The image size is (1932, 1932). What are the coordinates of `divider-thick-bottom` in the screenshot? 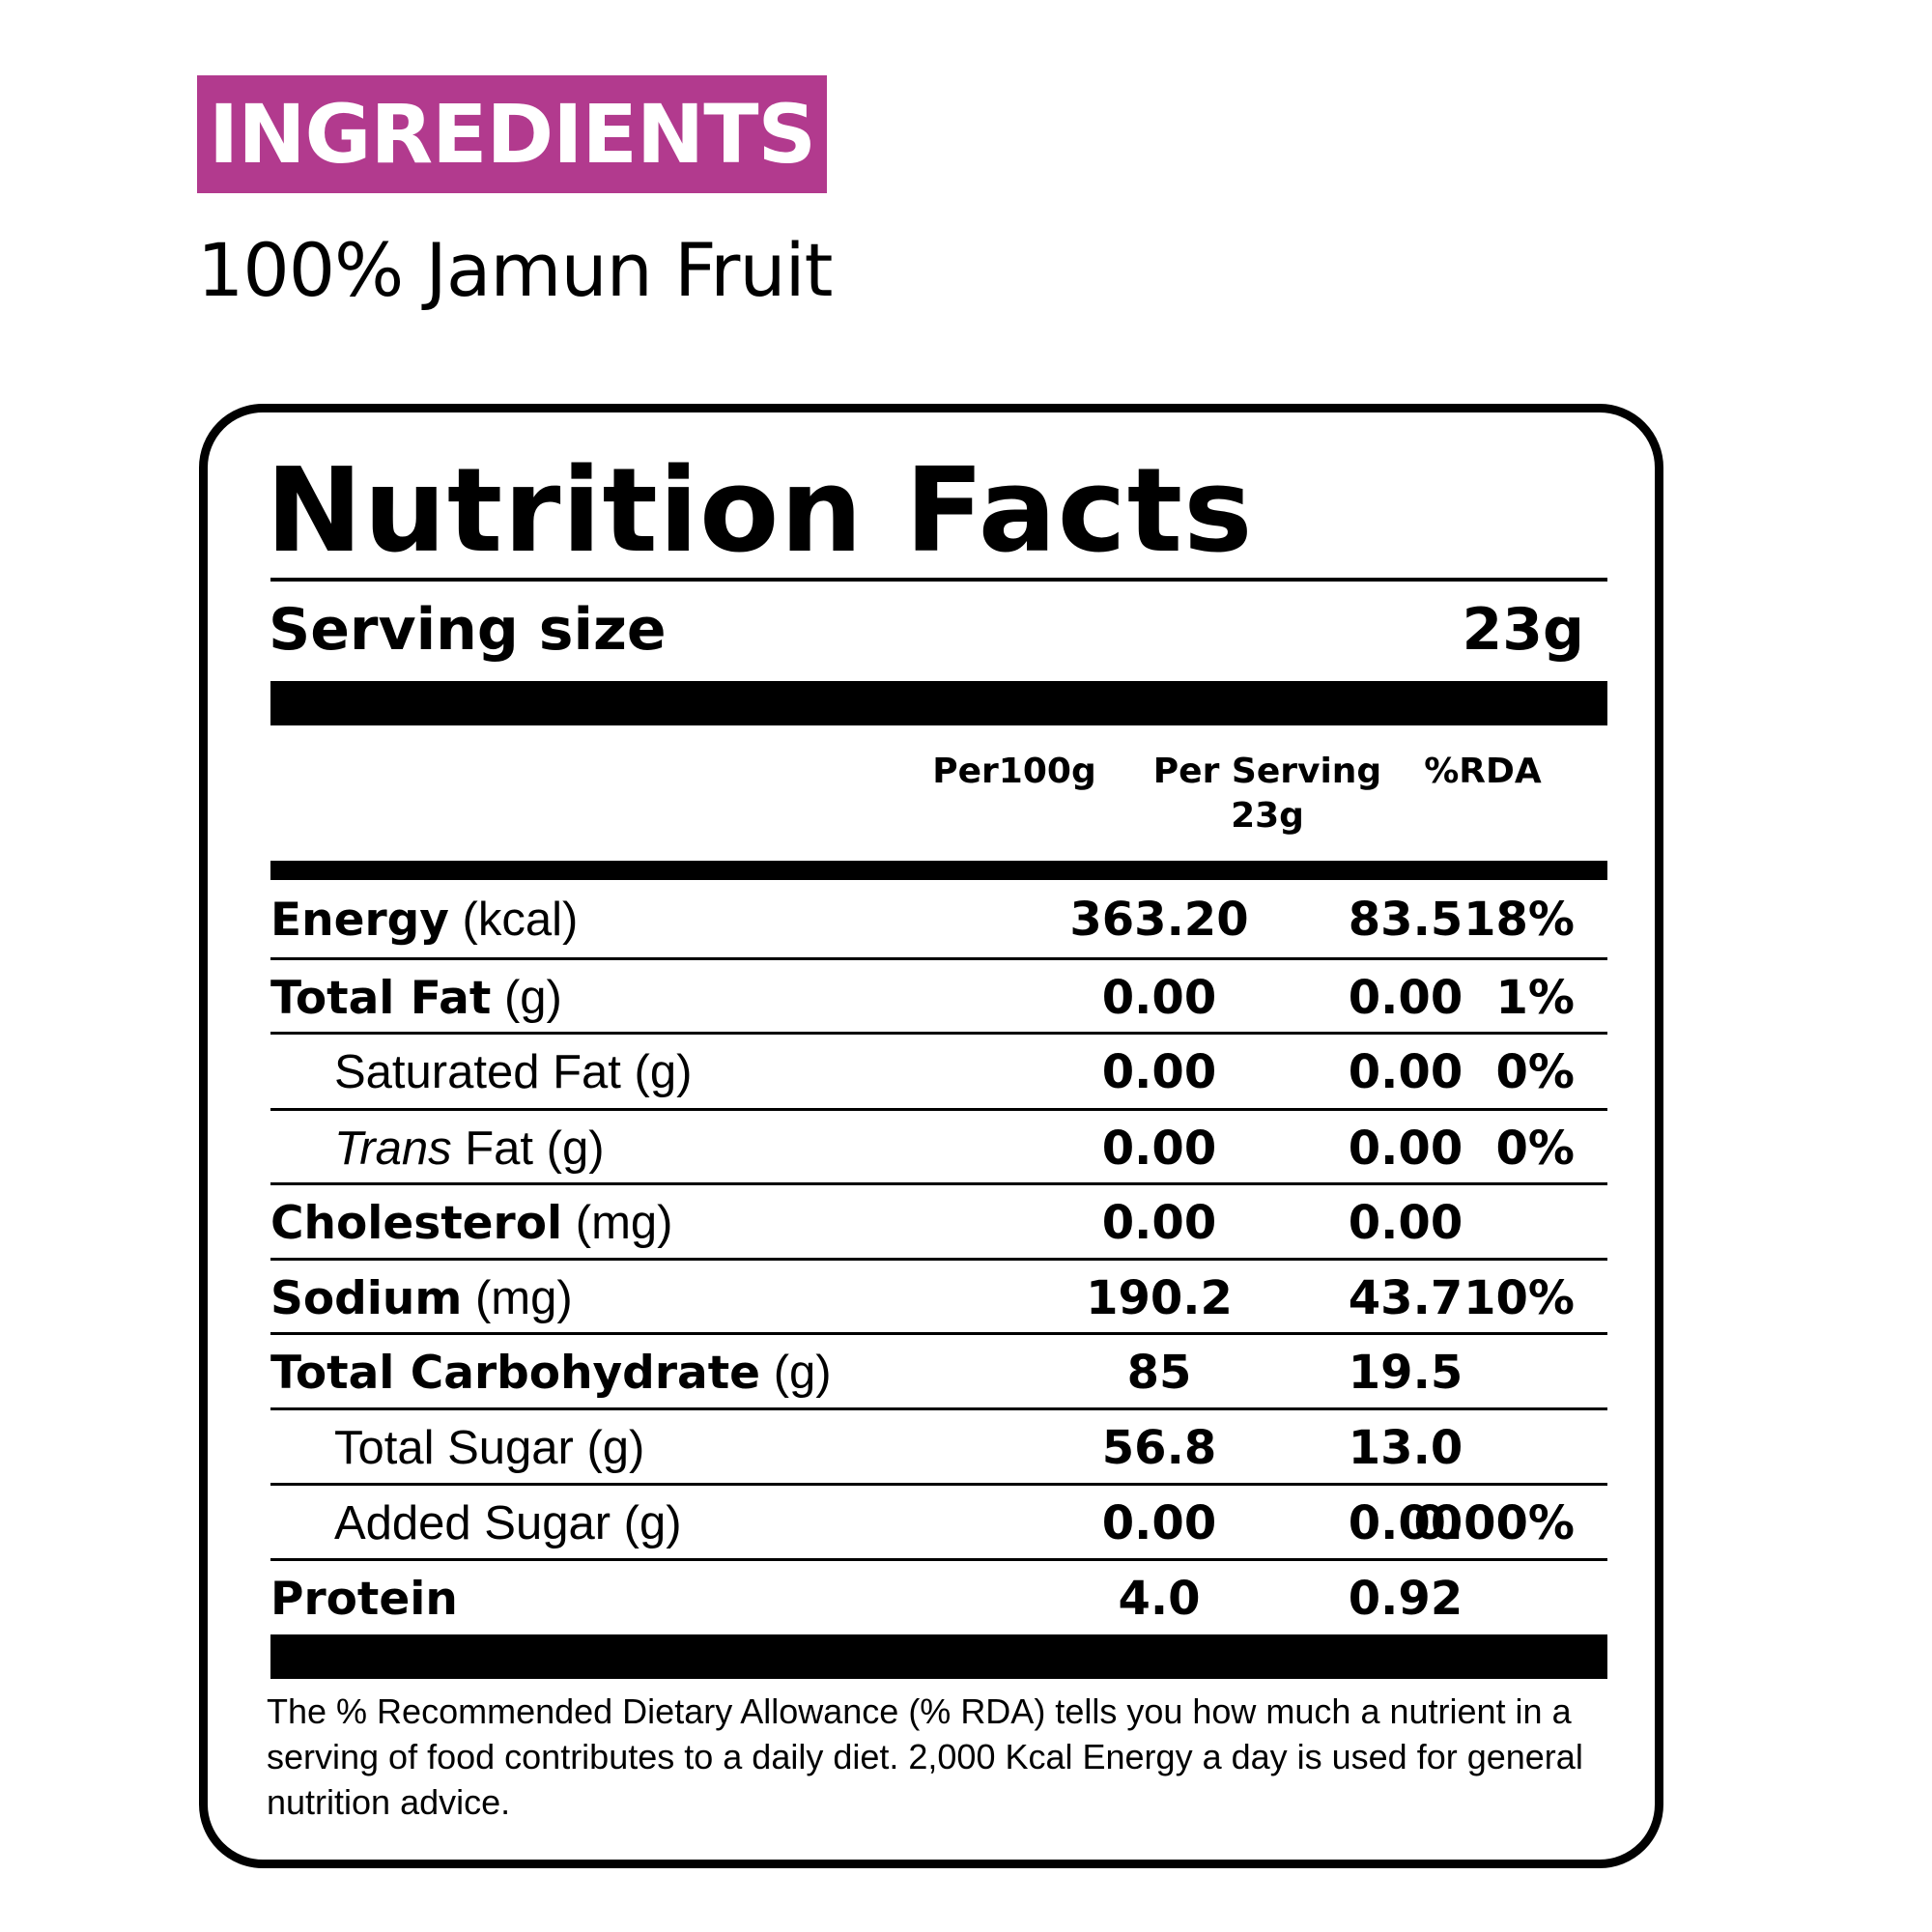 It's located at (938, 1656).